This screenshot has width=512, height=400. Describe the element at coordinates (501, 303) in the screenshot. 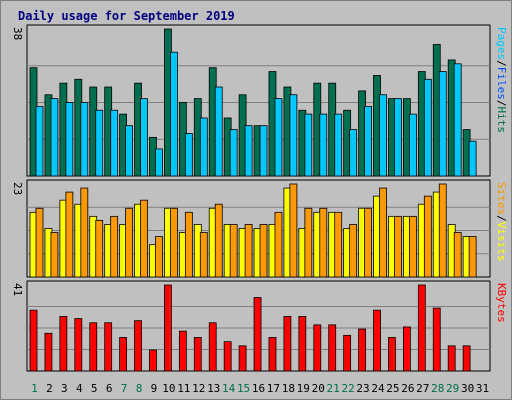

I see `legend-kbytes: KBytes` at that location.